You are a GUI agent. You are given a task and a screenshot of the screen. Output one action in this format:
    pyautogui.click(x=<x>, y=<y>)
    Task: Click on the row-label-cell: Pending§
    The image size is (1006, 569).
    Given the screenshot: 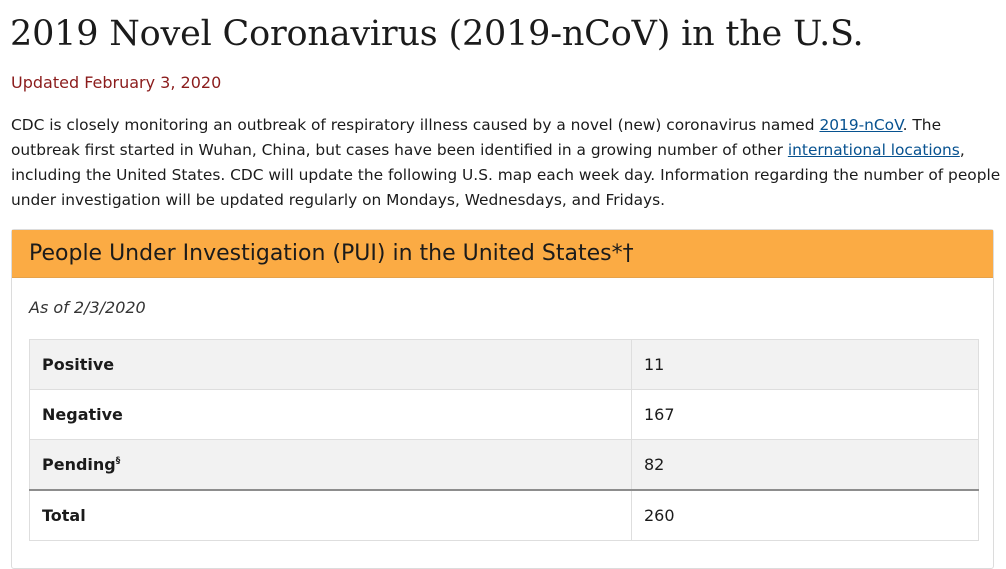 What is the action you would take?
    pyautogui.click(x=330, y=465)
    